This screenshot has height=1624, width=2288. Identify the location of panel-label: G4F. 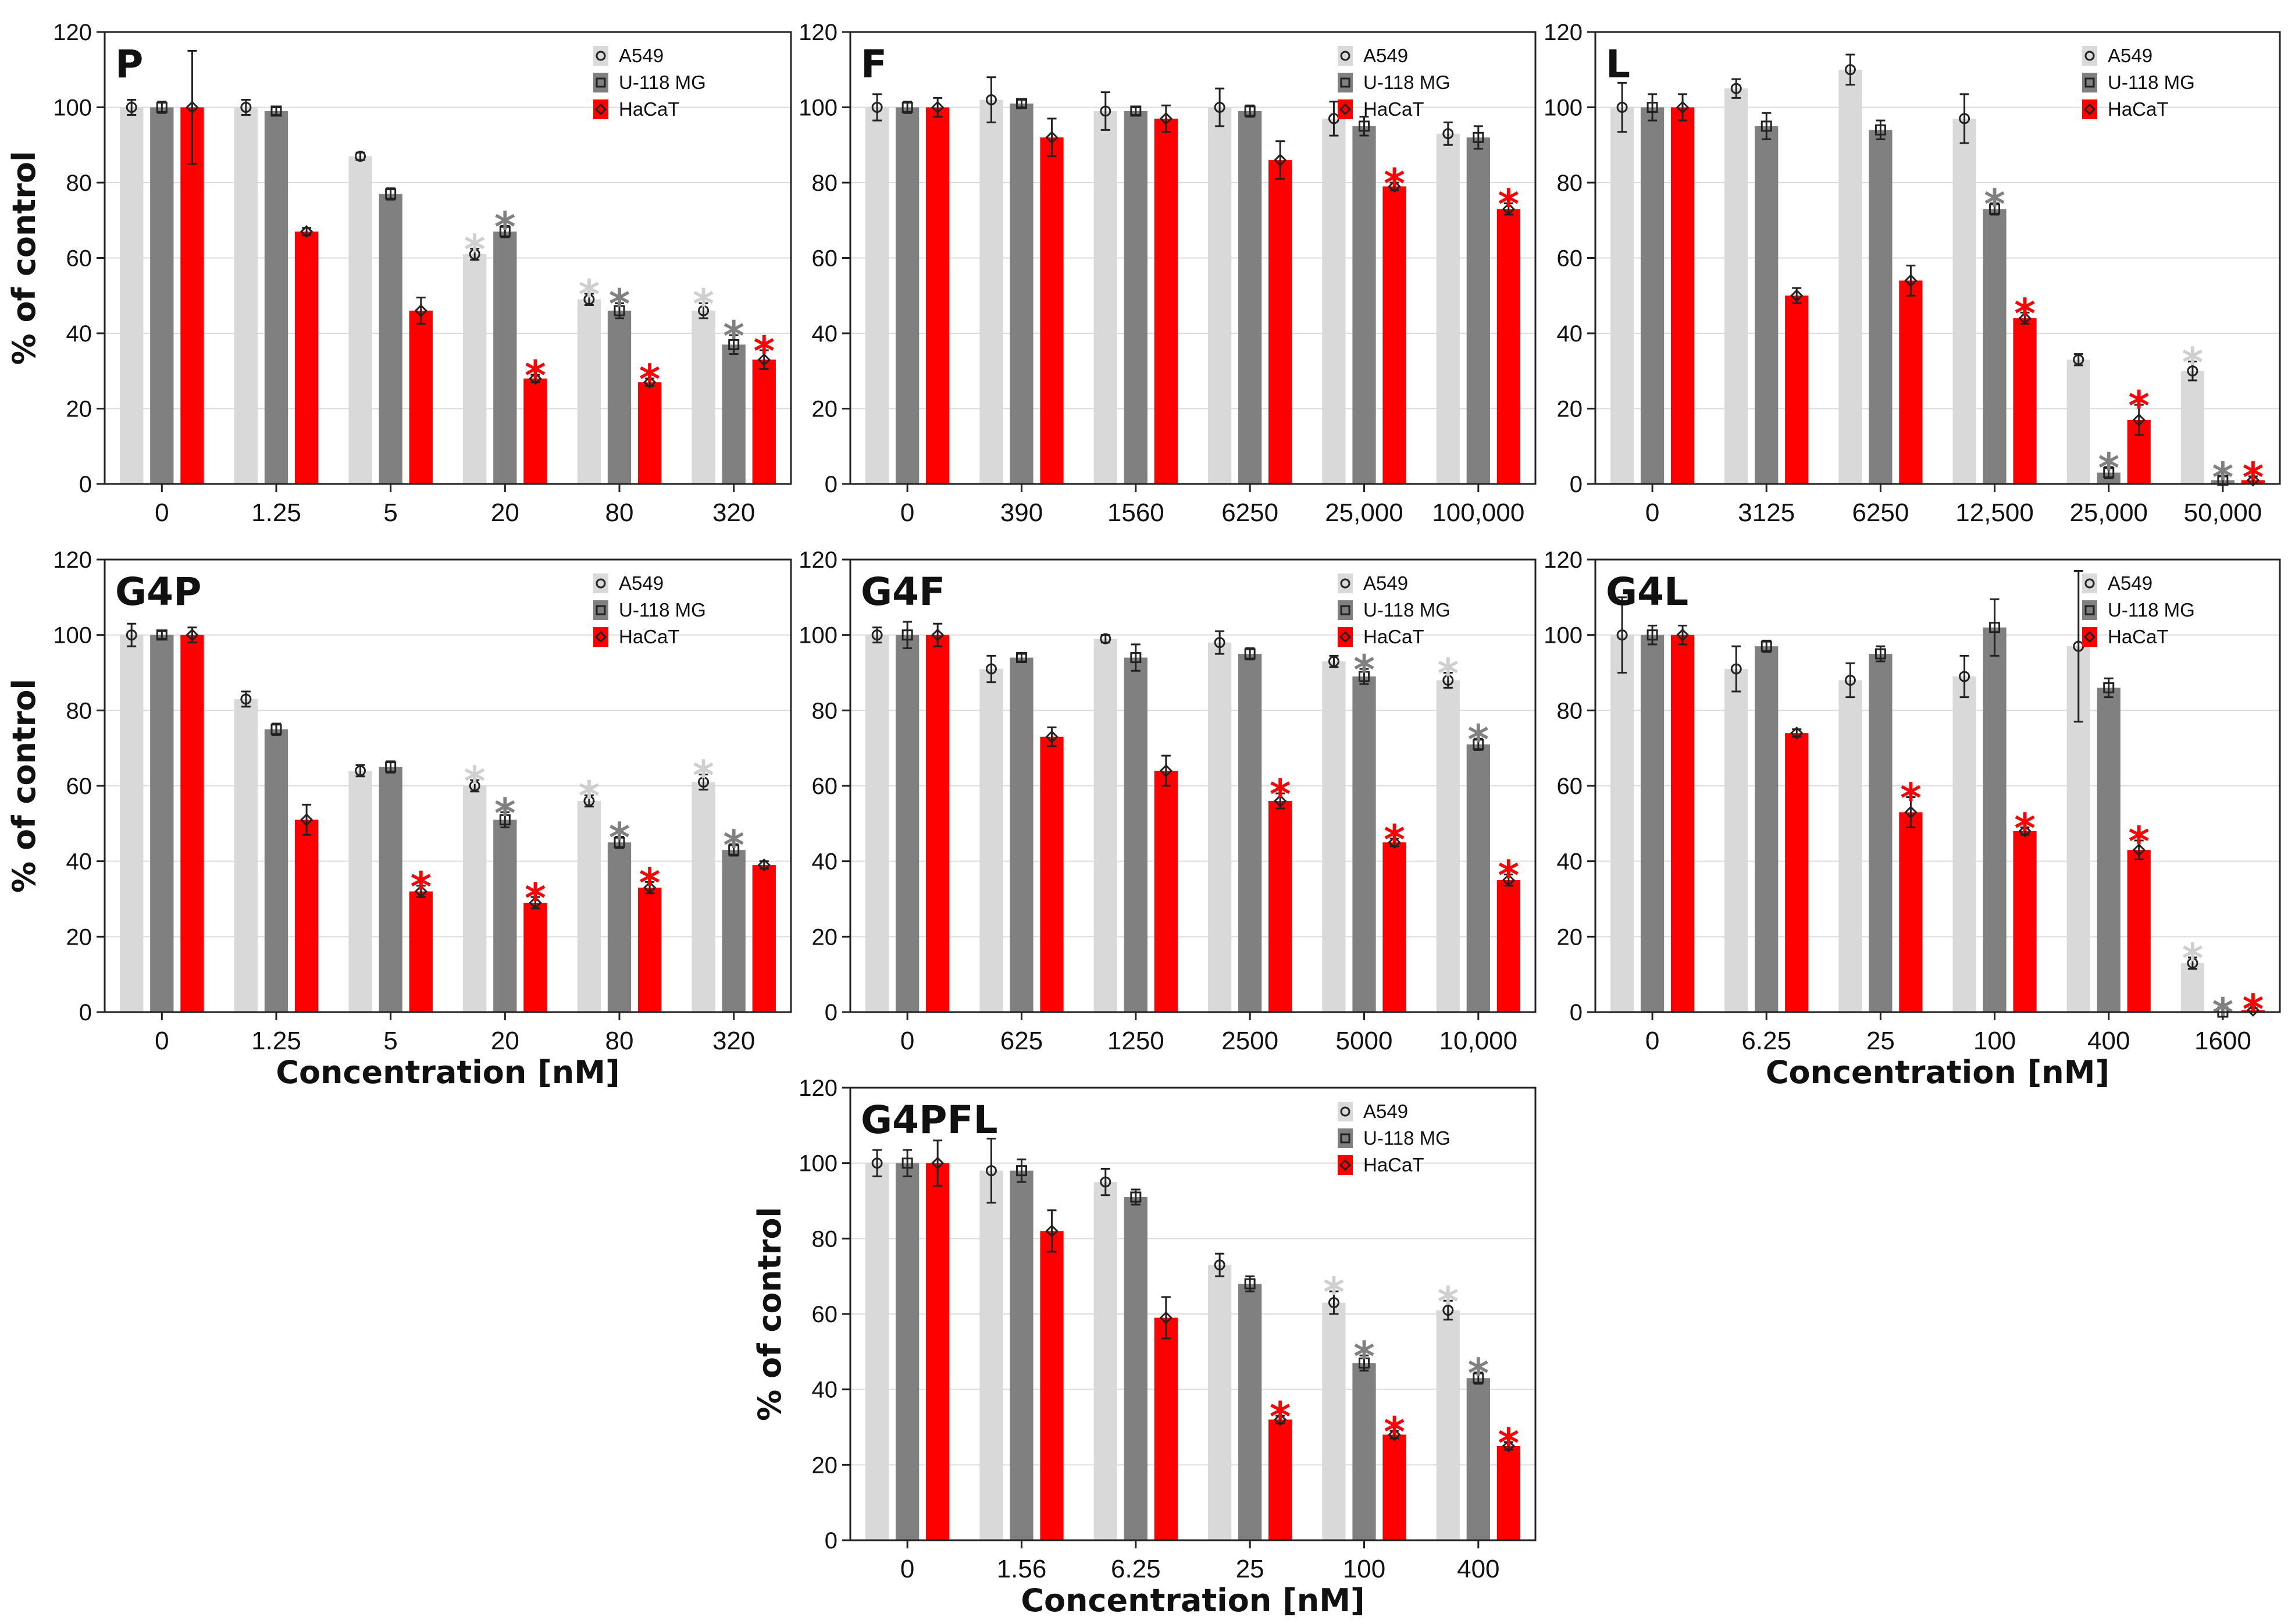
(903, 591).